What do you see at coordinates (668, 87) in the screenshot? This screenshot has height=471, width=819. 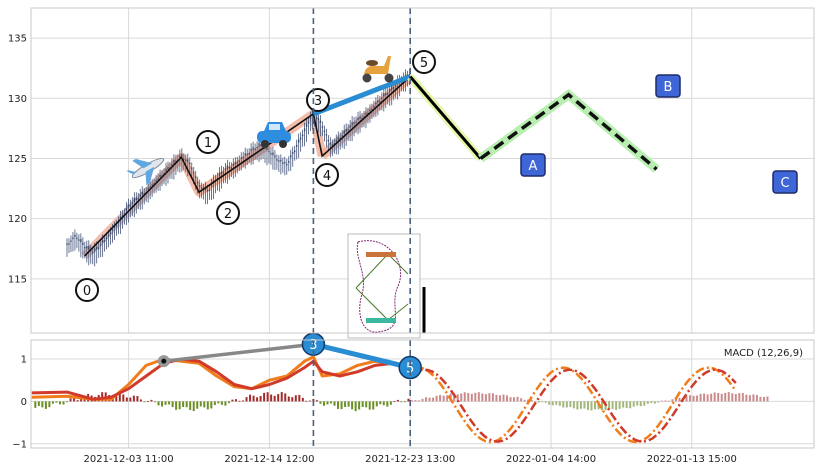 I see `correction-label: B` at bounding box center [668, 87].